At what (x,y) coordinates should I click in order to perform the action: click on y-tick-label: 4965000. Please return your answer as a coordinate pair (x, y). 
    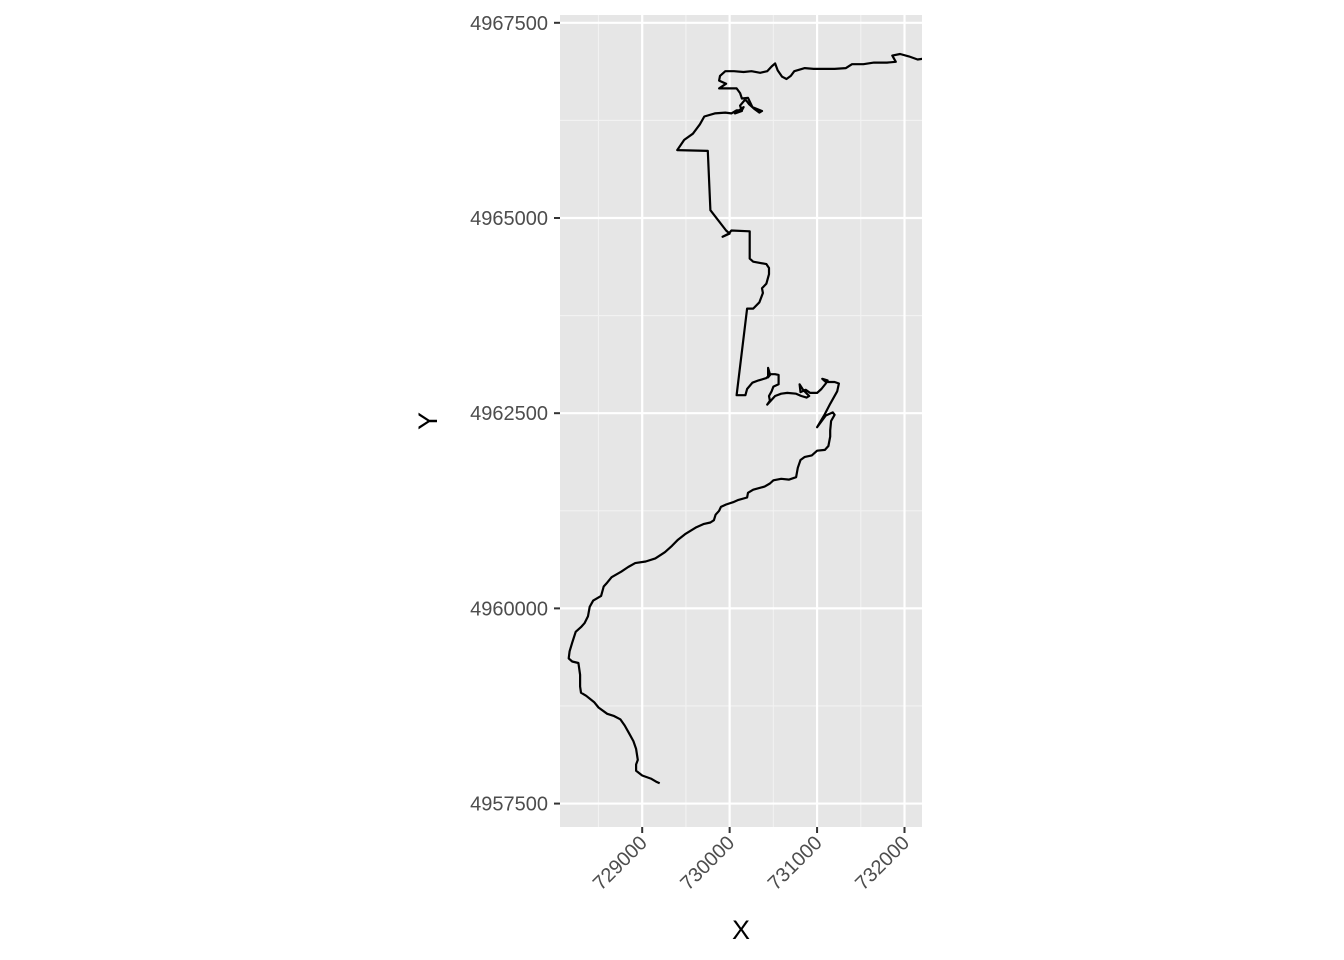
    Looking at the image, I should click on (509, 219).